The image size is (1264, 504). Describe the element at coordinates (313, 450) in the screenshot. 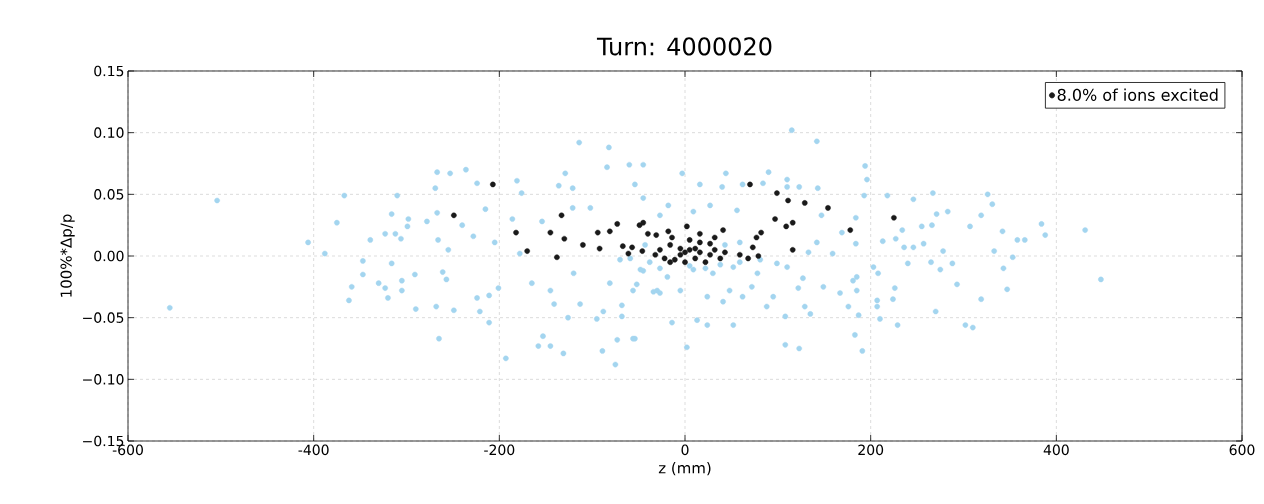

I see `x-tick-label: -400` at that location.